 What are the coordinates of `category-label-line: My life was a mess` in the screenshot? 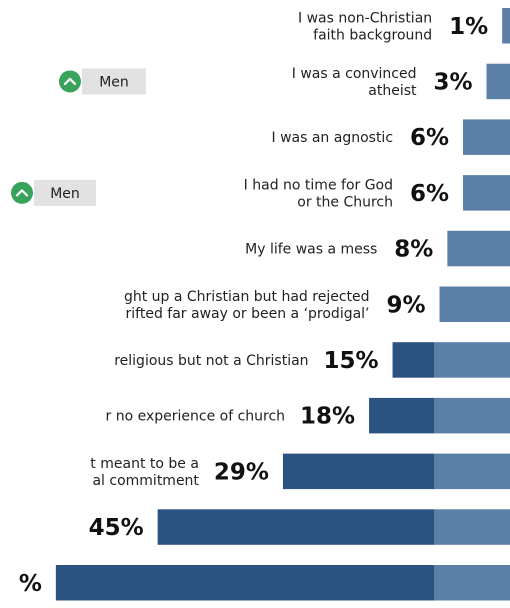 It's located at (311, 250).